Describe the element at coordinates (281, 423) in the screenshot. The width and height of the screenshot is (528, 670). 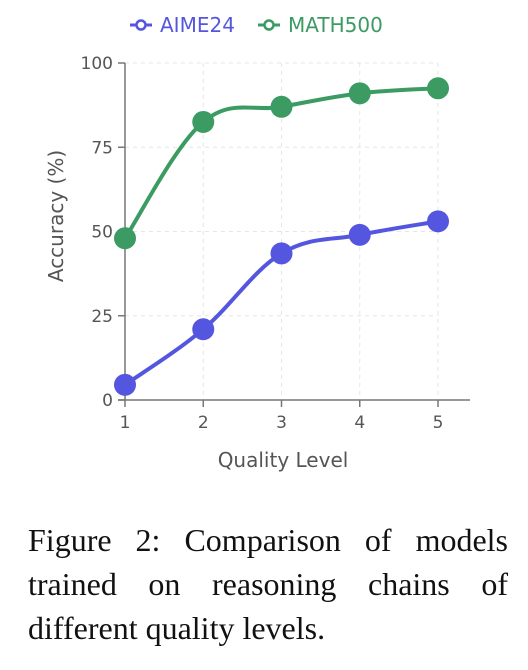
I see `x-tick-label: 3` at that location.